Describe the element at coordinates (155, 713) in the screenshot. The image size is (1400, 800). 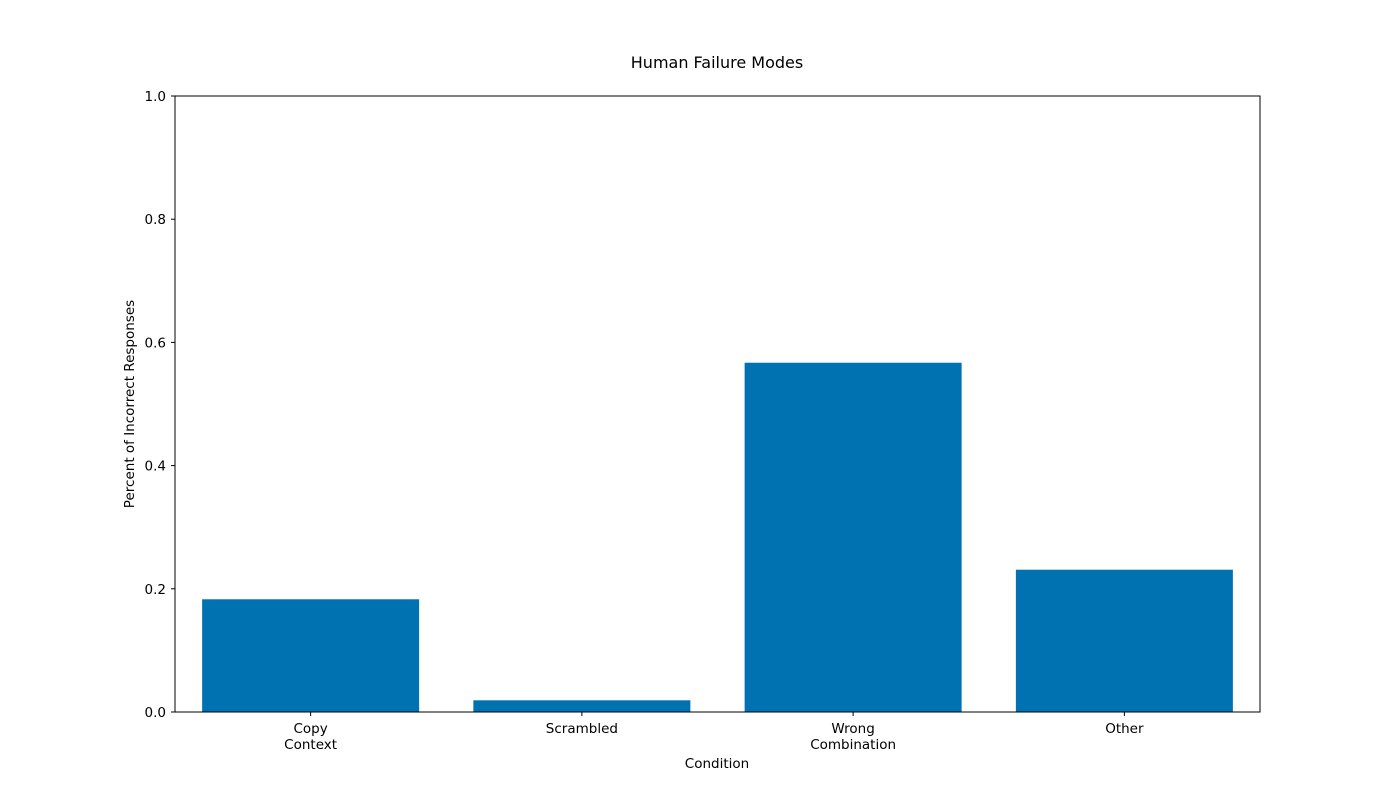
I see `y-tick-label: 0.0` at that location.